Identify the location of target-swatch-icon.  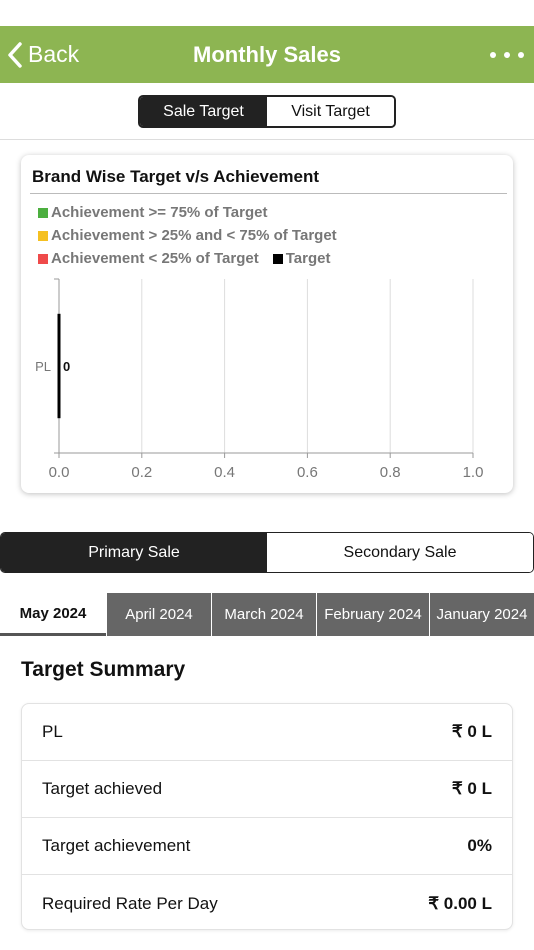
(277, 258).